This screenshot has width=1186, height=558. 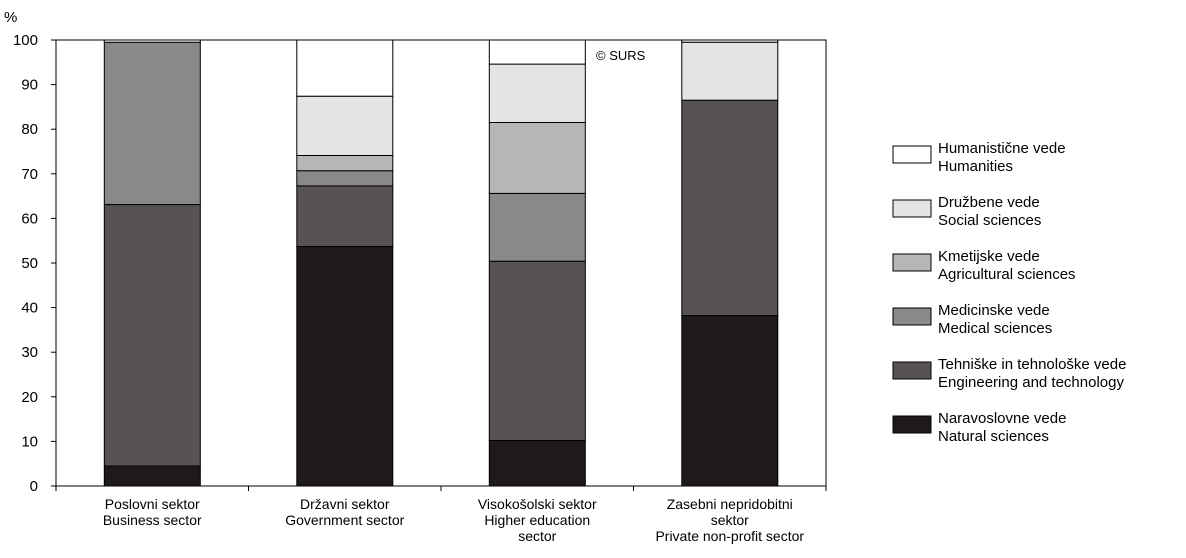 What do you see at coordinates (344, 520) in the screenshot?
I see `x-category-label: Government sector` at bounding box center [344, 520].